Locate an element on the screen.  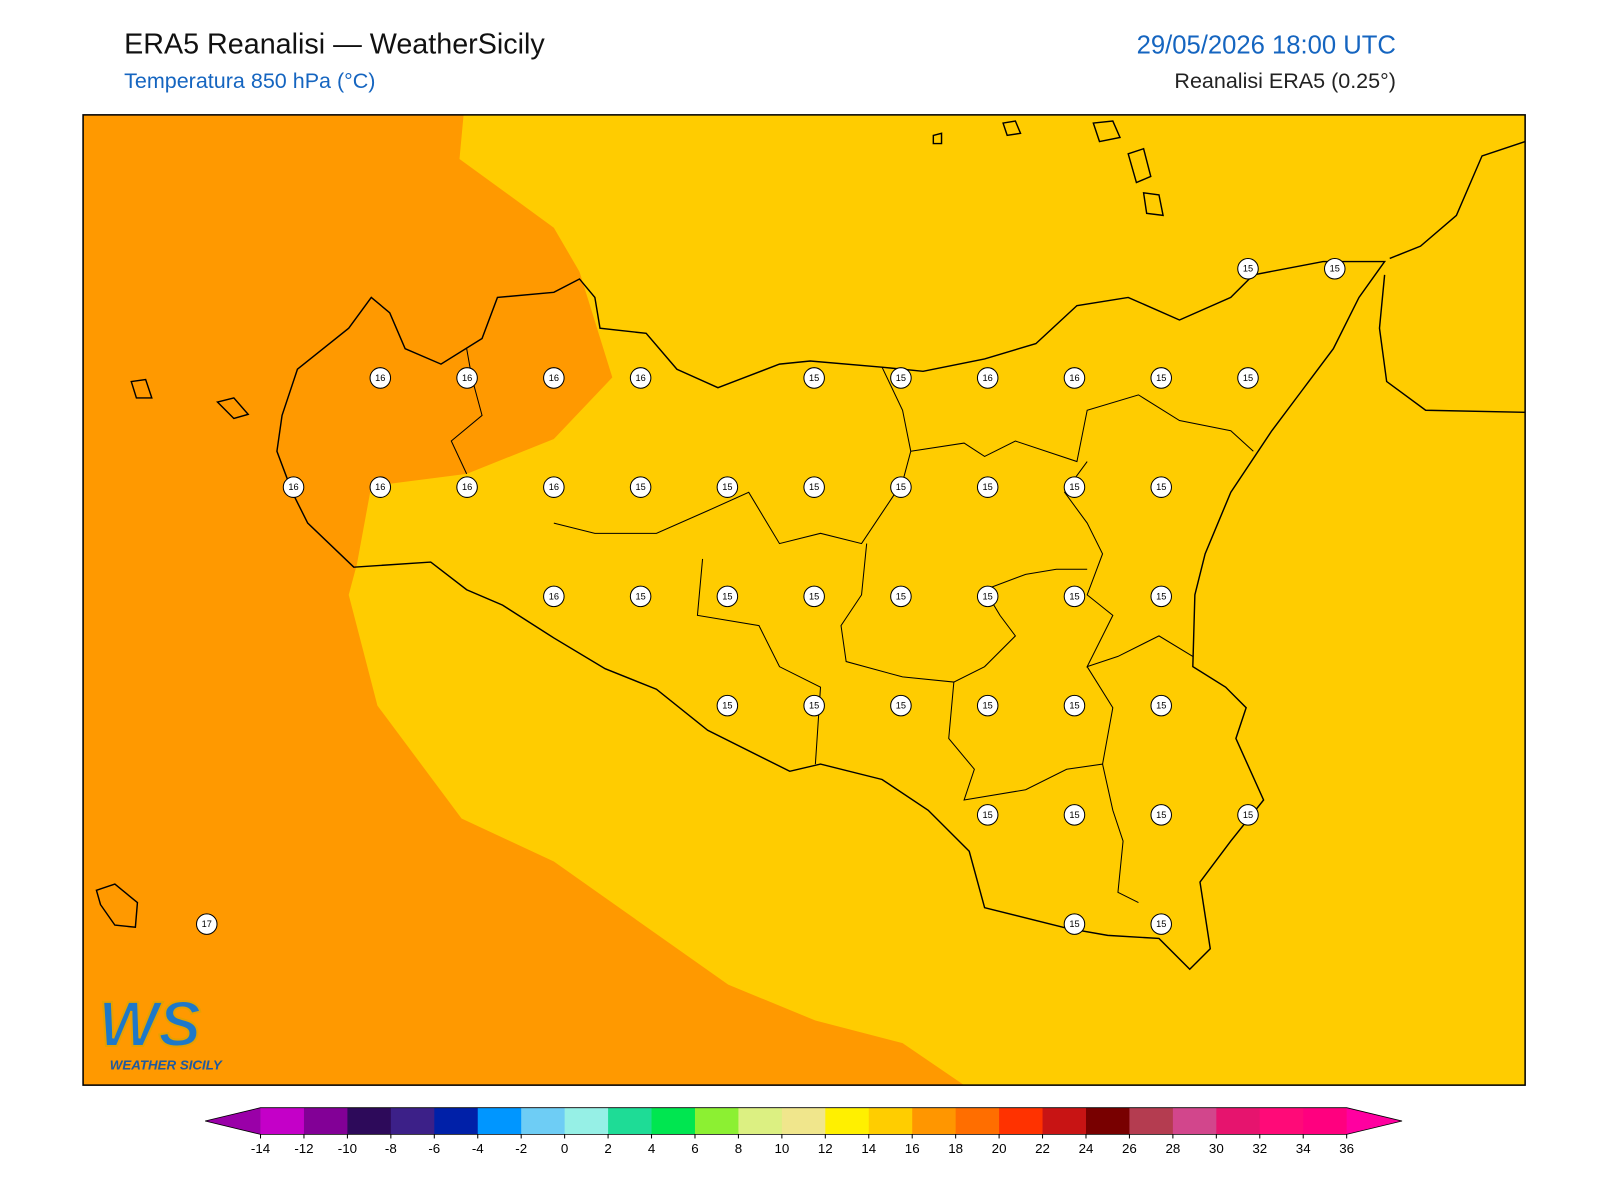
colorbar-tick-label: 2 is located at coordinates (607, 1148).